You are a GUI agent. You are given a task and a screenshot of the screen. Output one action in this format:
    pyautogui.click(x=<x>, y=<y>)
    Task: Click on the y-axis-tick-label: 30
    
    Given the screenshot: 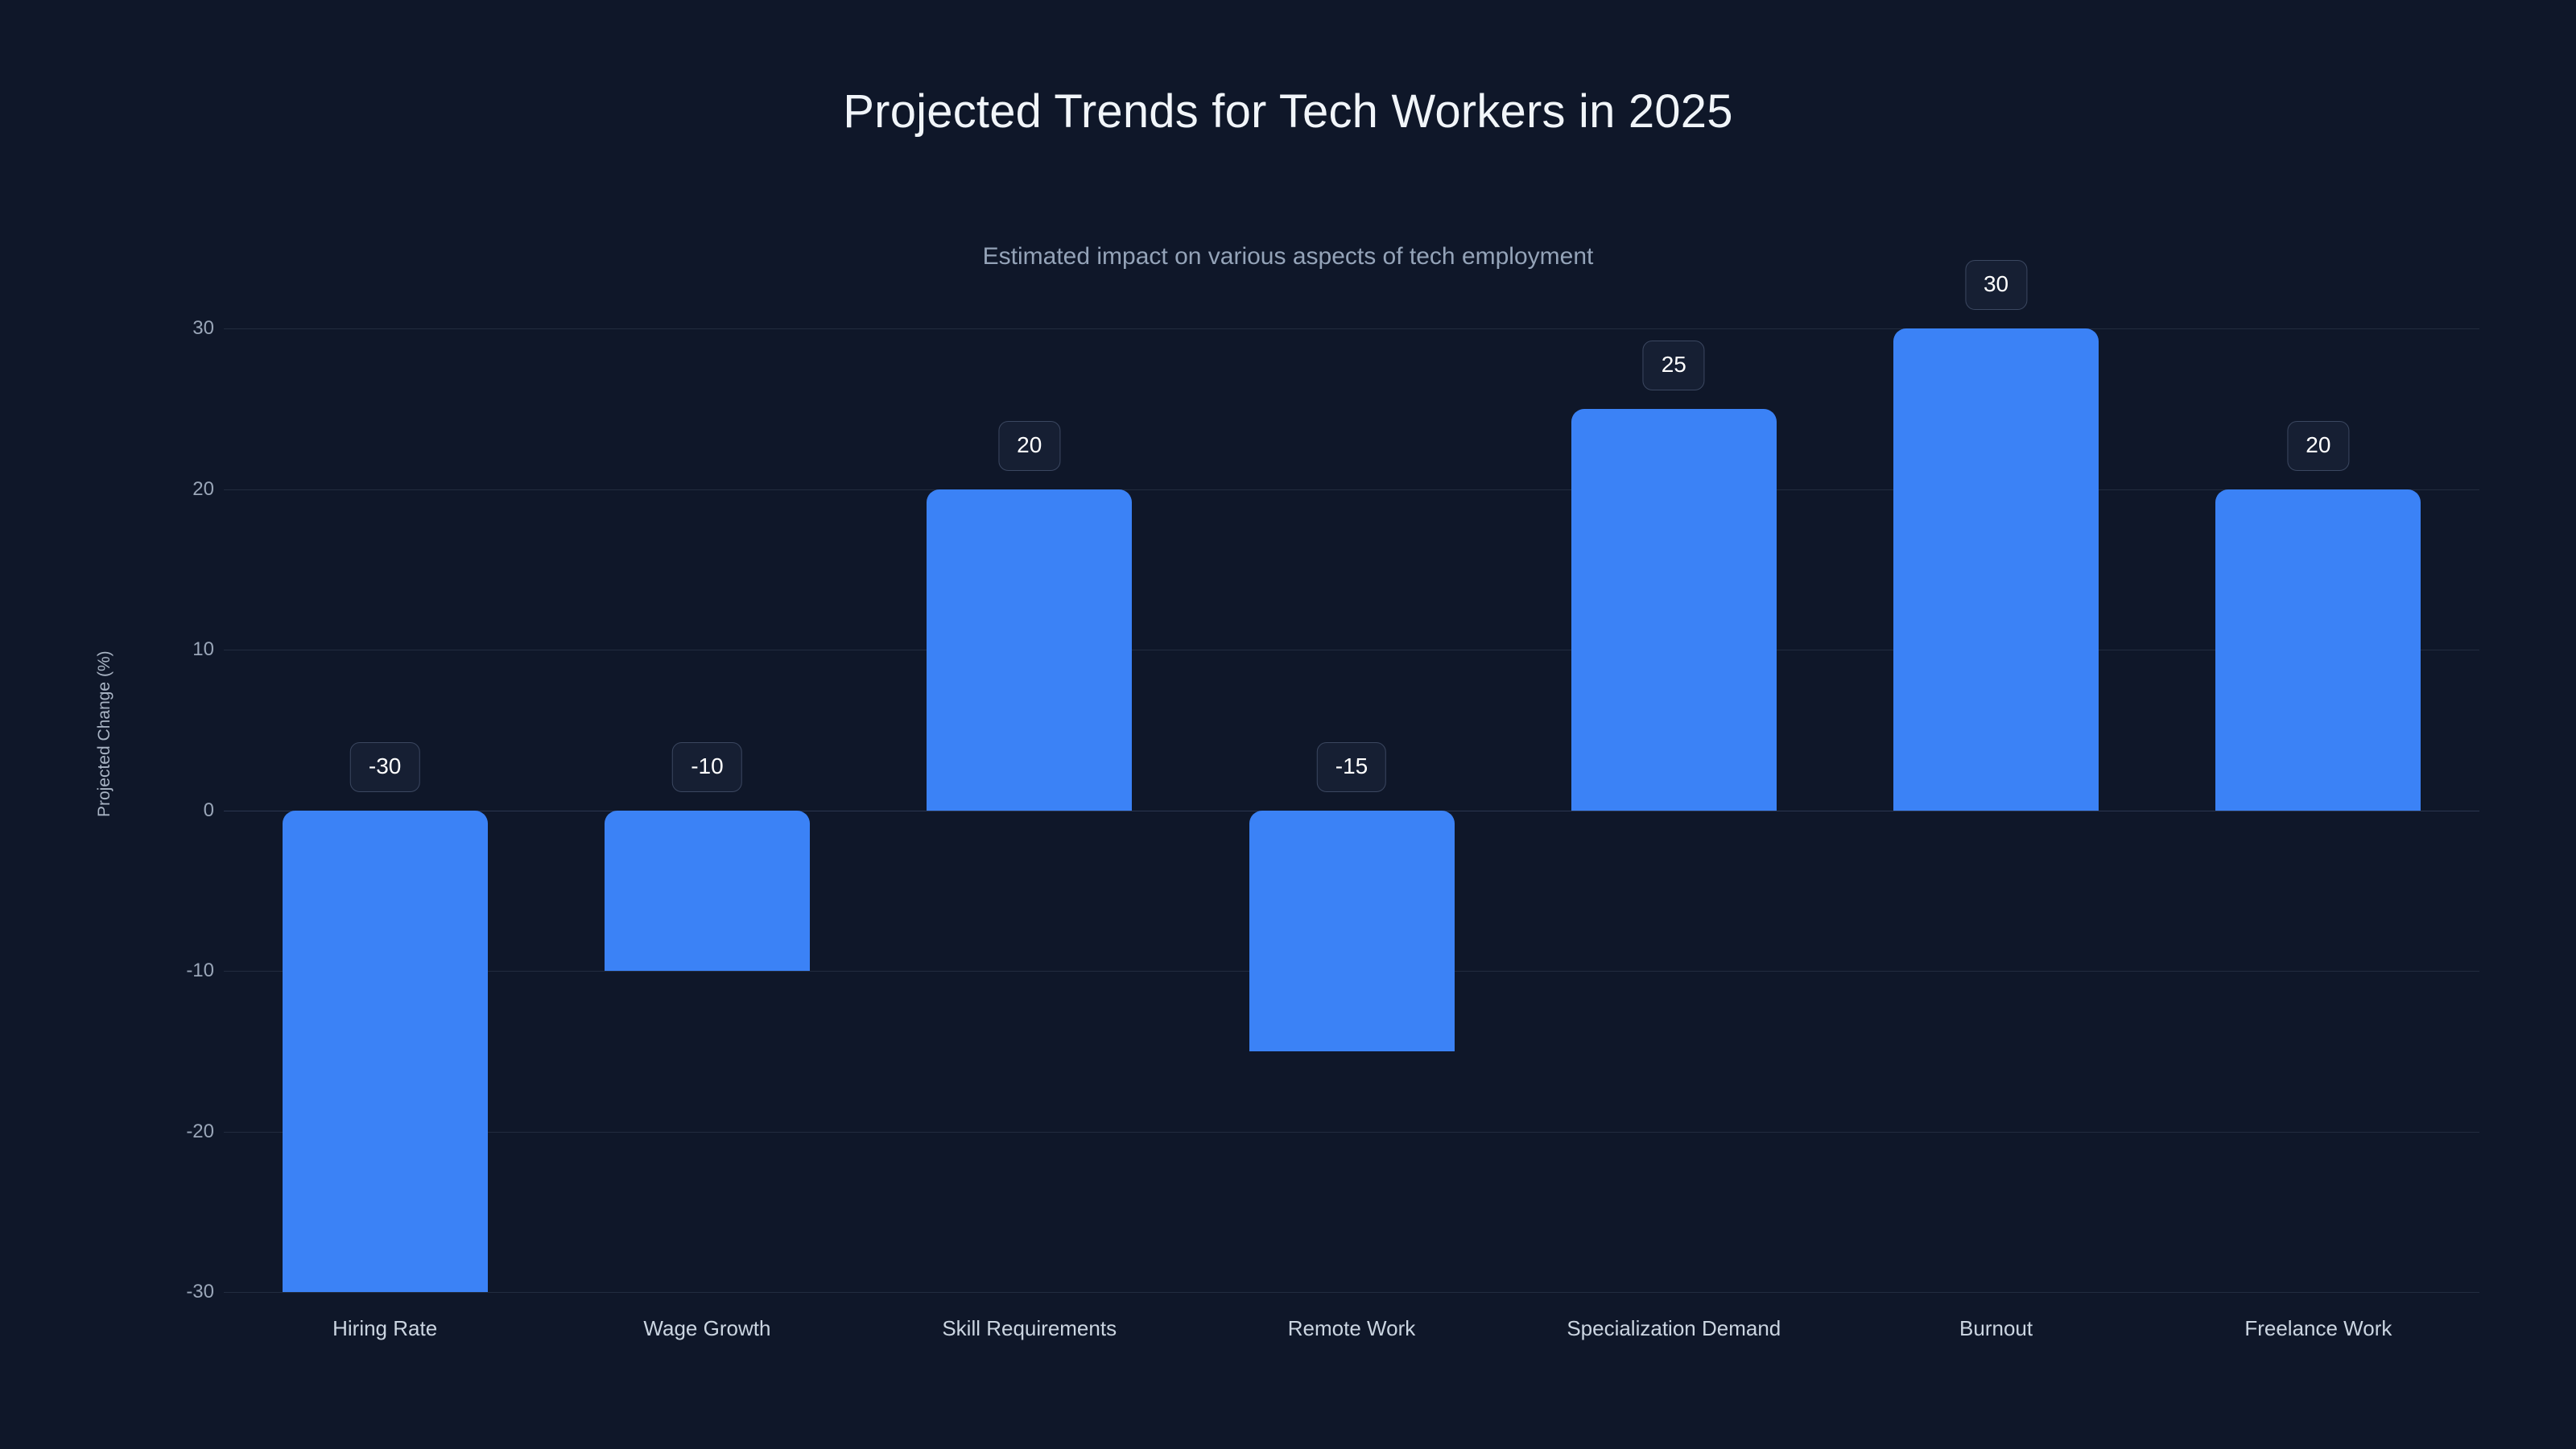 What is the action you would take?
    pyautogui.click(x=203, y=328)
    